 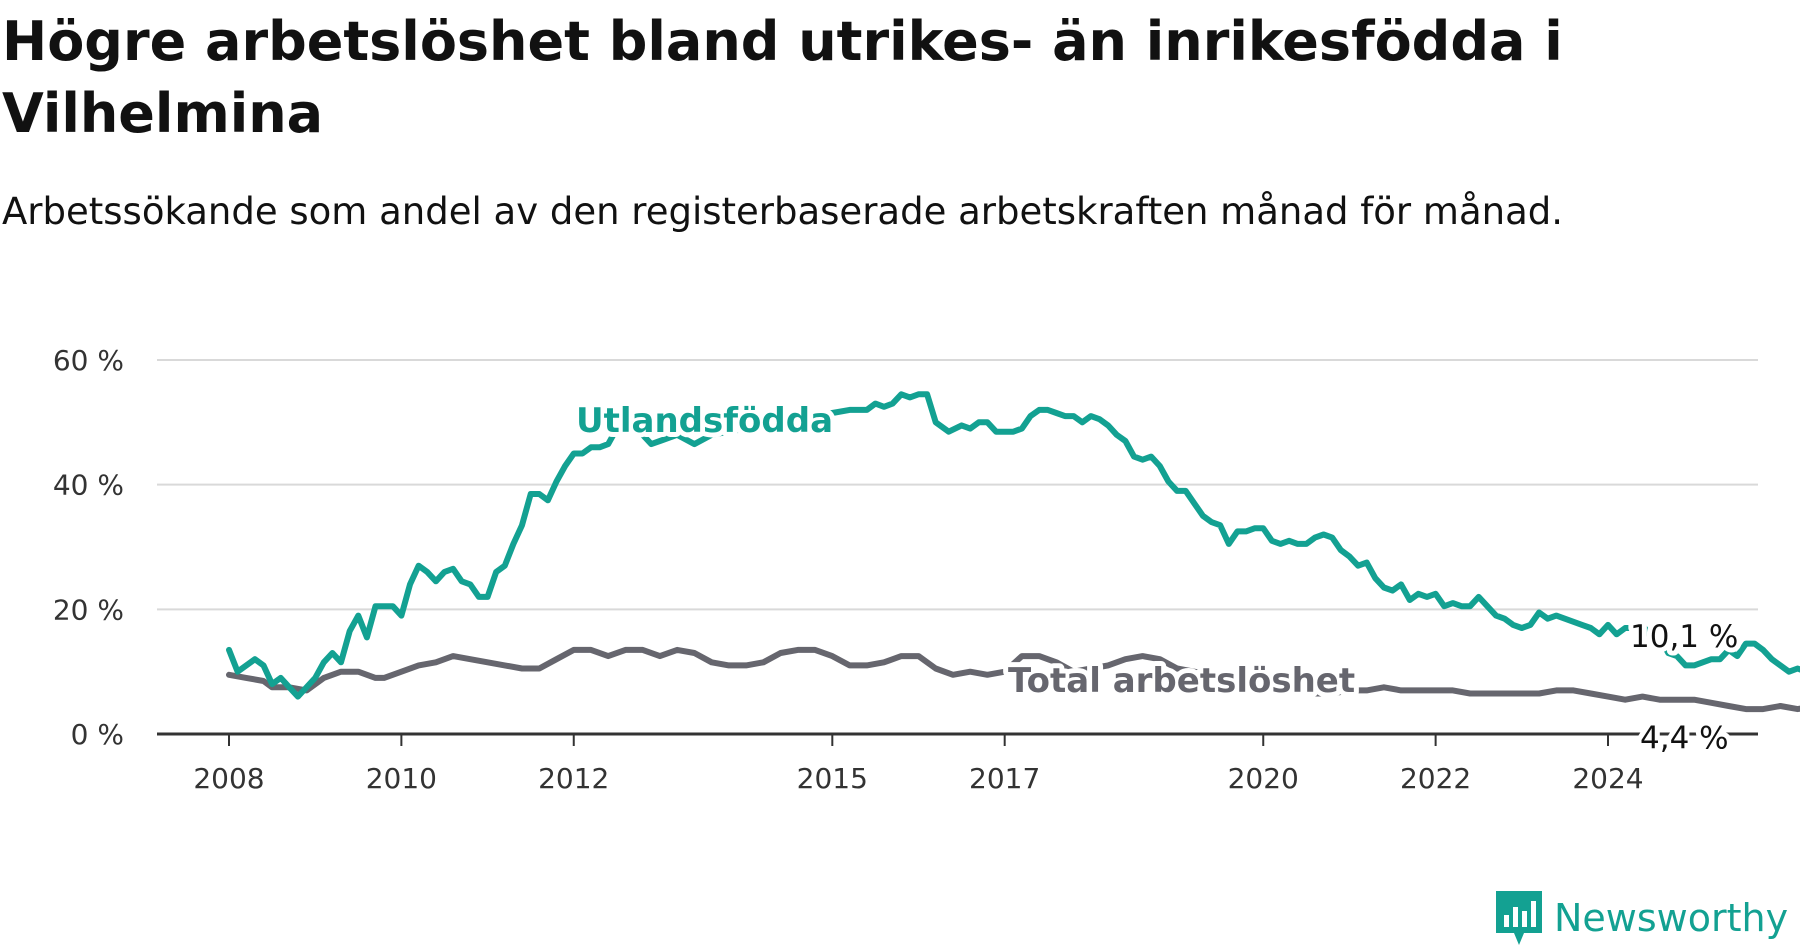 I want to click on y-tick-label: 0 %, so click(x=97, y=734).